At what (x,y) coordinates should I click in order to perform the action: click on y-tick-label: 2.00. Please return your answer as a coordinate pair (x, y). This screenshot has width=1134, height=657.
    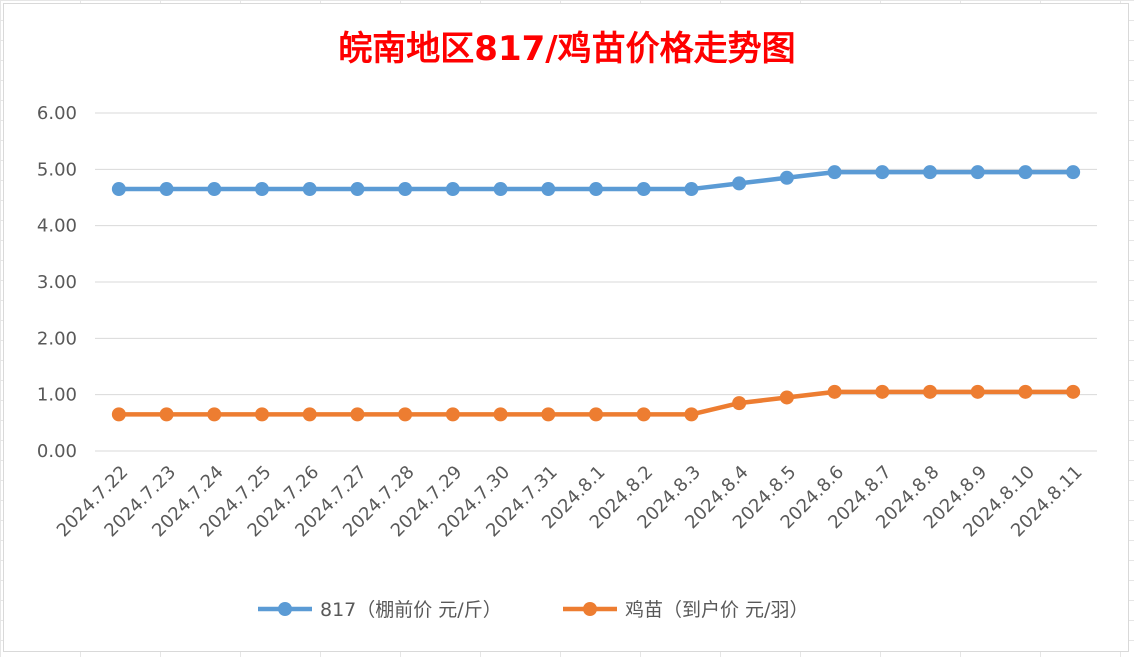
    Looking at the image, I should click on (57, 338).